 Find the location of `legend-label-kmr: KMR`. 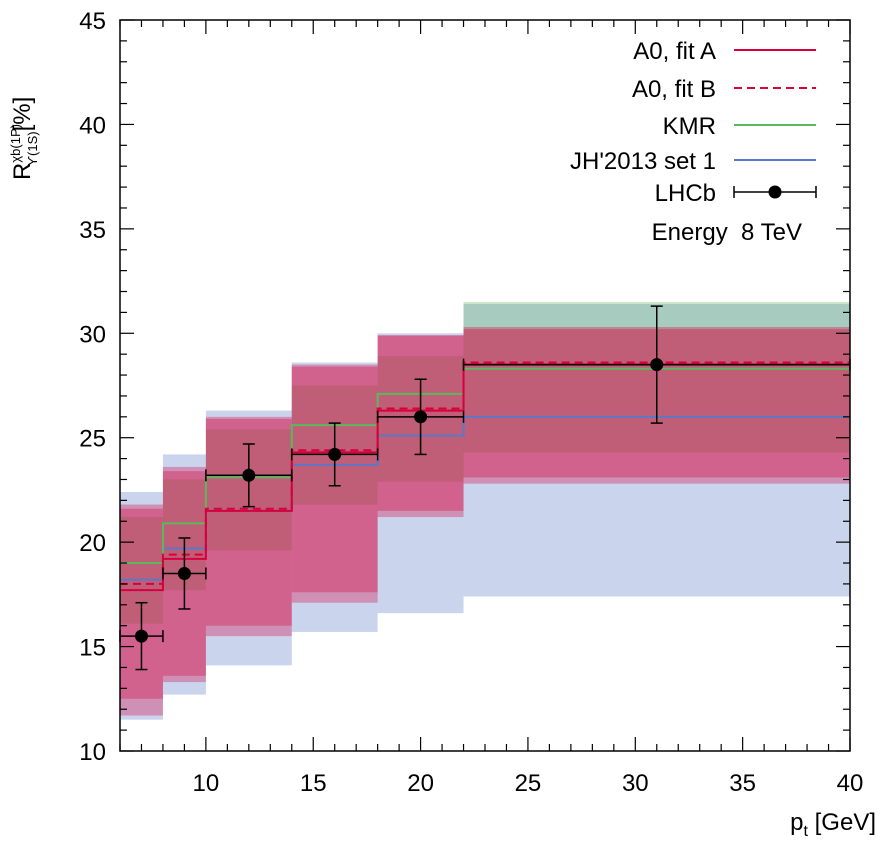

legend-label-kmr: KMR is located at coordinates (689, 126).